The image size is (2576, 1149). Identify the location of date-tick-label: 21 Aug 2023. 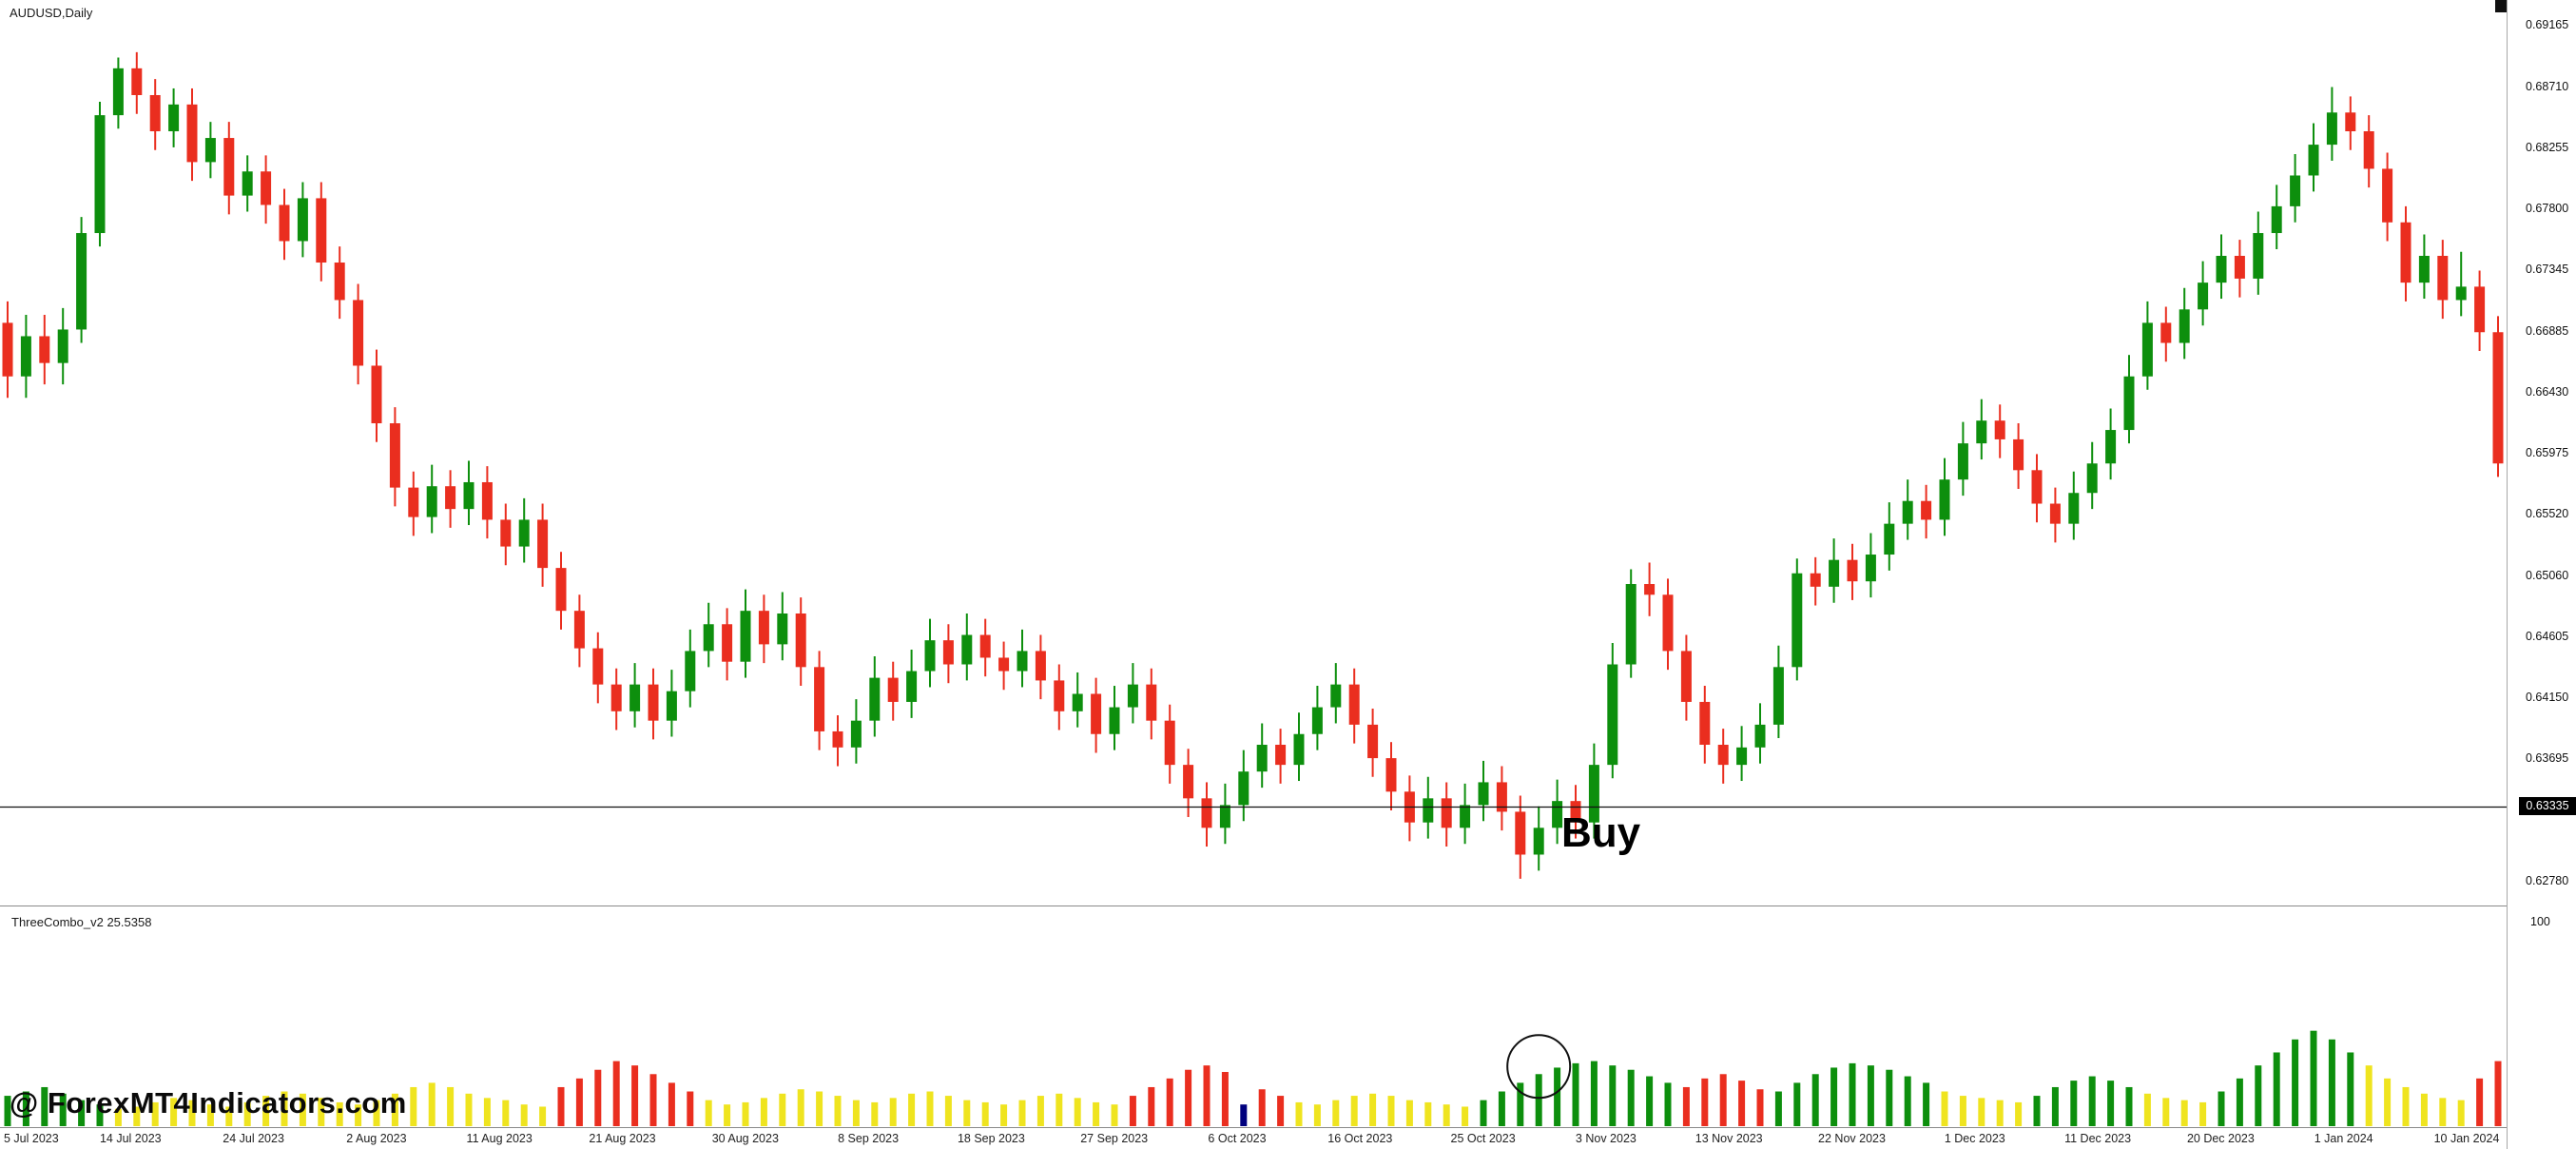
(622, 1138).